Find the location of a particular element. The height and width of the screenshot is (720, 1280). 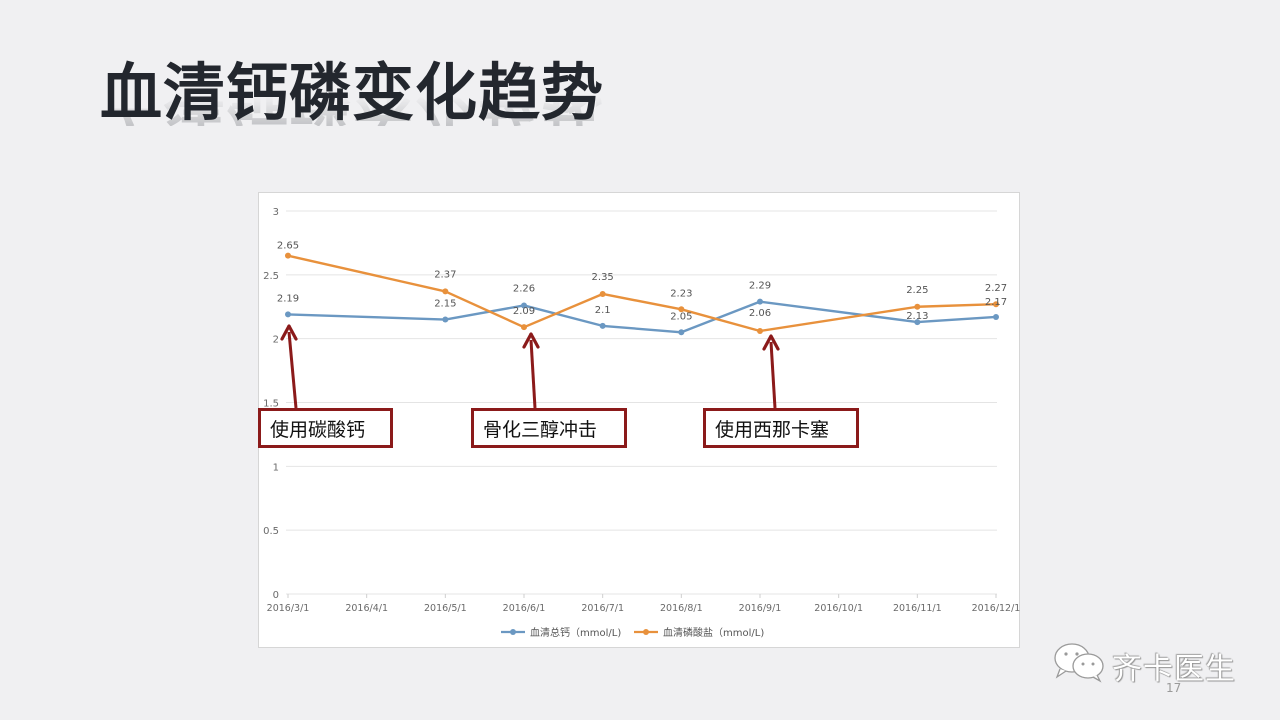

data-label: 2.1 is located at coordinates (603, 310).